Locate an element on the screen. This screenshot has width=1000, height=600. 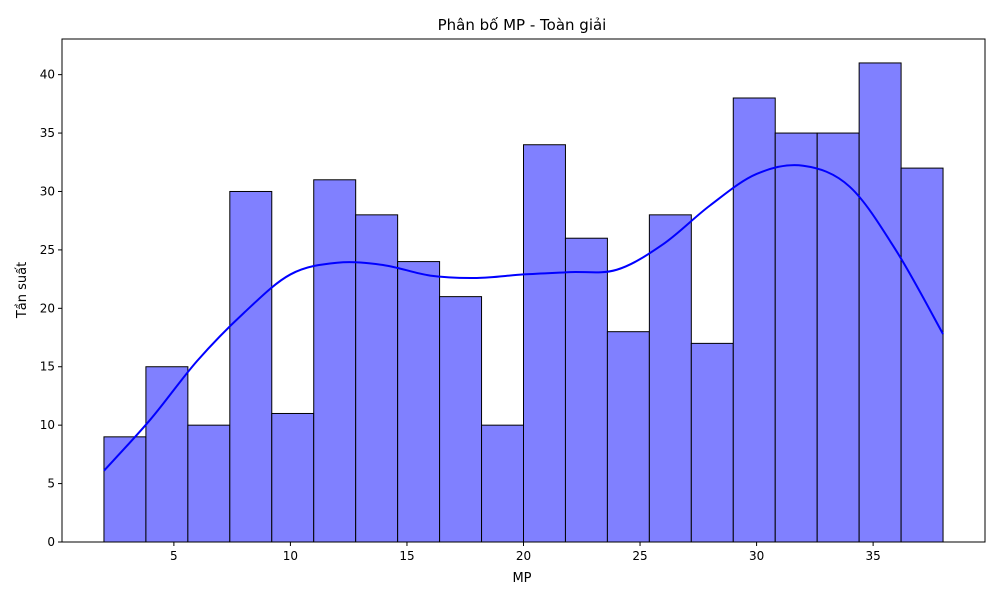
y-tick-label: 40 is located at coordinates (47, 75).